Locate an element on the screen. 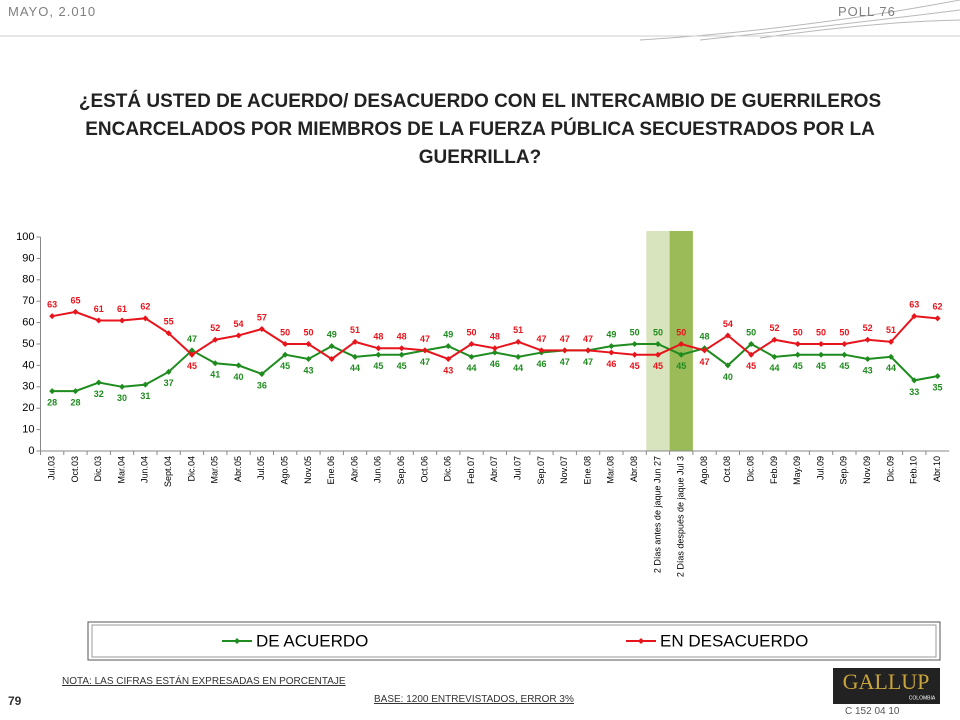 The image size is (960, 720). decor is located at coordinates (480, 20).